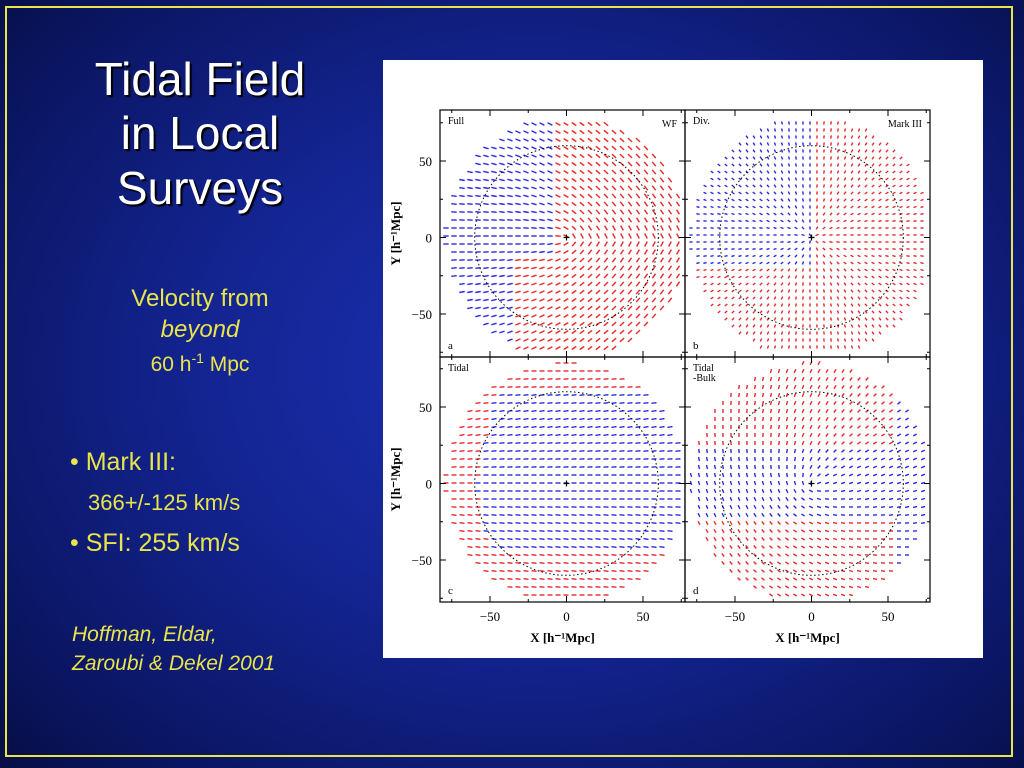 The image size is (1024, 768). I want to click on panel-a, so click(562, 233).